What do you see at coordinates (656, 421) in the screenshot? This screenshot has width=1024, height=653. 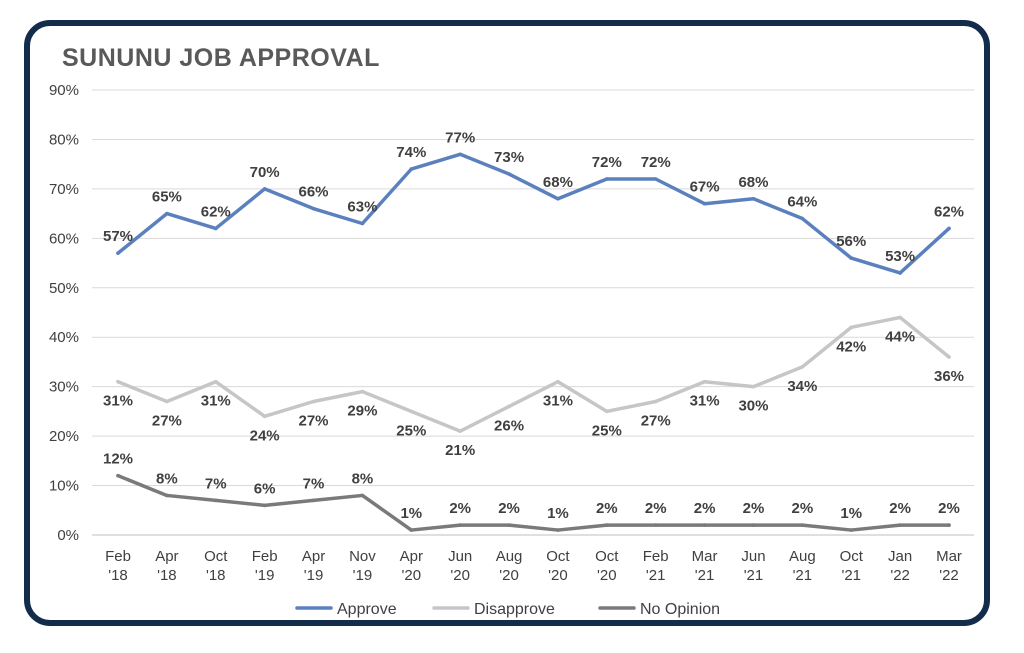 I see `disapprove-data-label: 27%` at bounding box center [656, 421].